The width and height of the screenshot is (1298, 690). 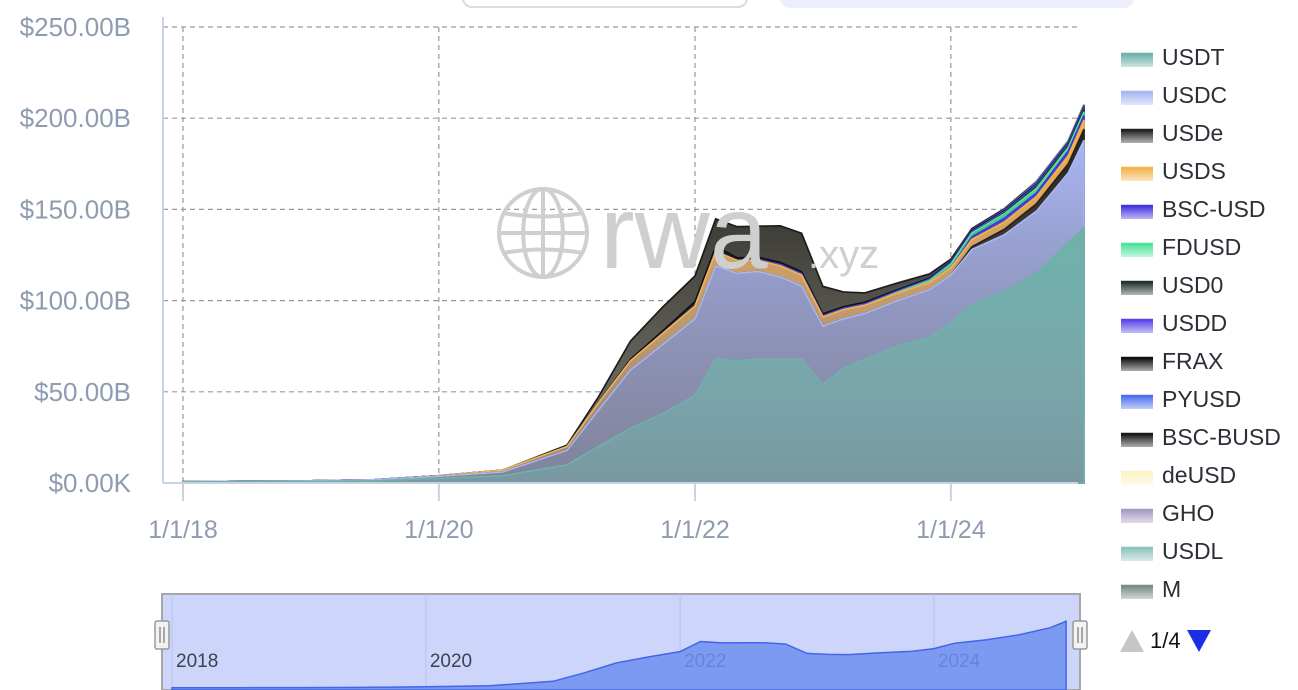 I want to click on y-tick-label: $100.00B, so click(x=75, y=301).